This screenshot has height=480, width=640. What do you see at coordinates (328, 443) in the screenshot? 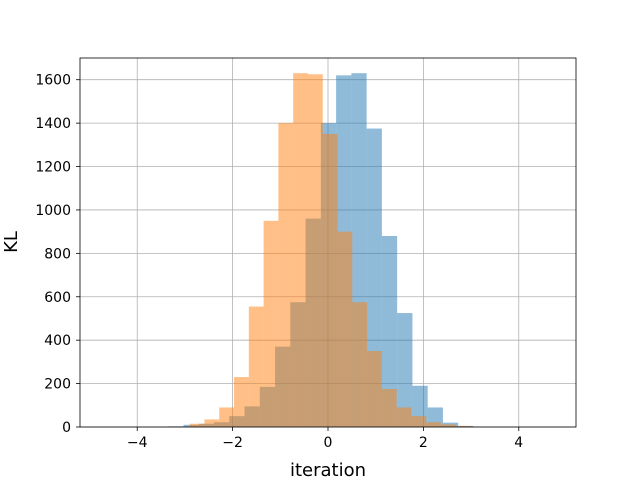
I see `x-tick-label: 0` at bounding box center [328, 443].